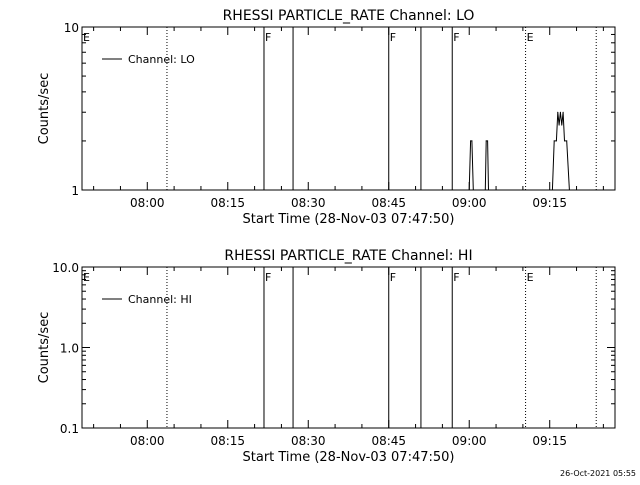 The height and width of the screenshot is (485, 640). I want to click on y-tick-label-lo: 10, so click(71, 28).